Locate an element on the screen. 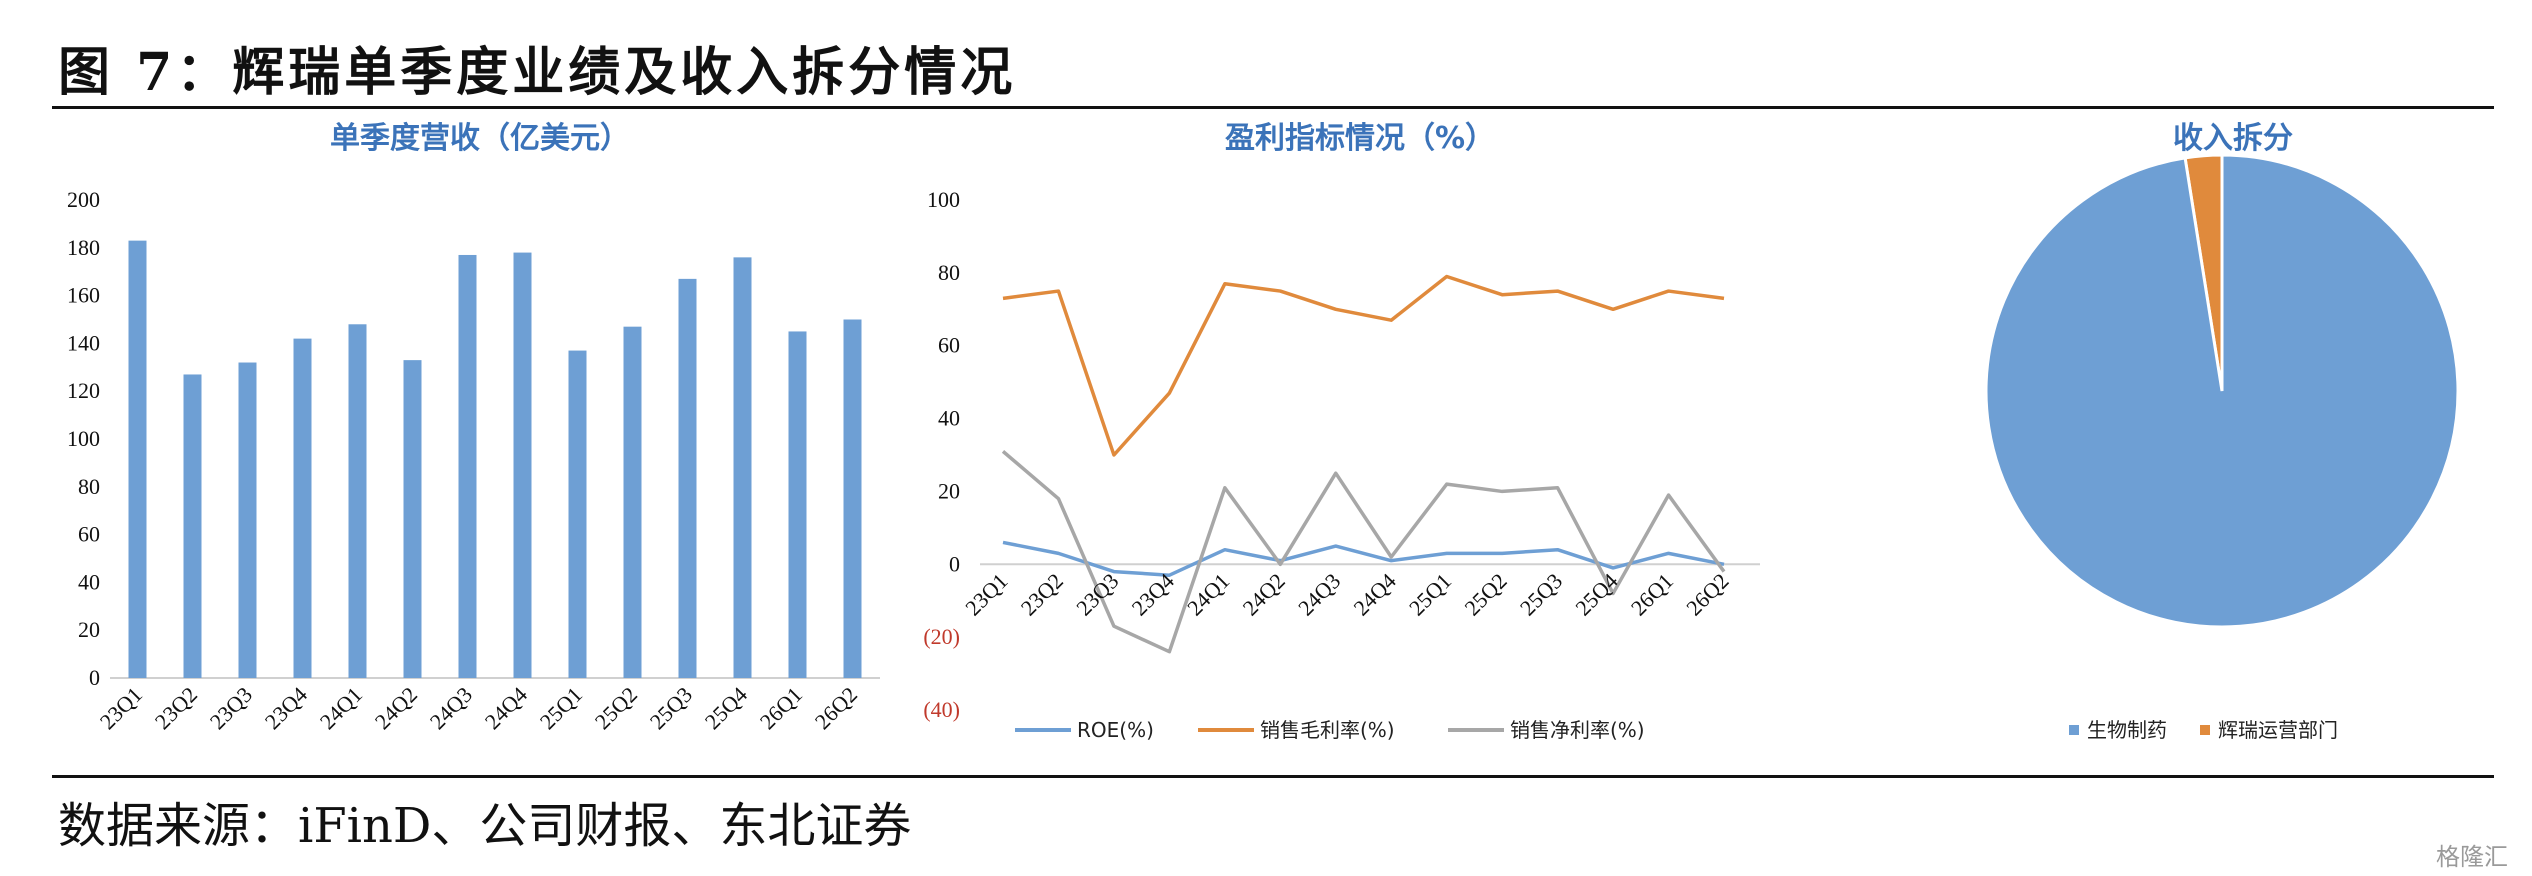 The image size is (2532, 876). legend-label: 销售毛利率(%) is located at coordinates (1327, 730).